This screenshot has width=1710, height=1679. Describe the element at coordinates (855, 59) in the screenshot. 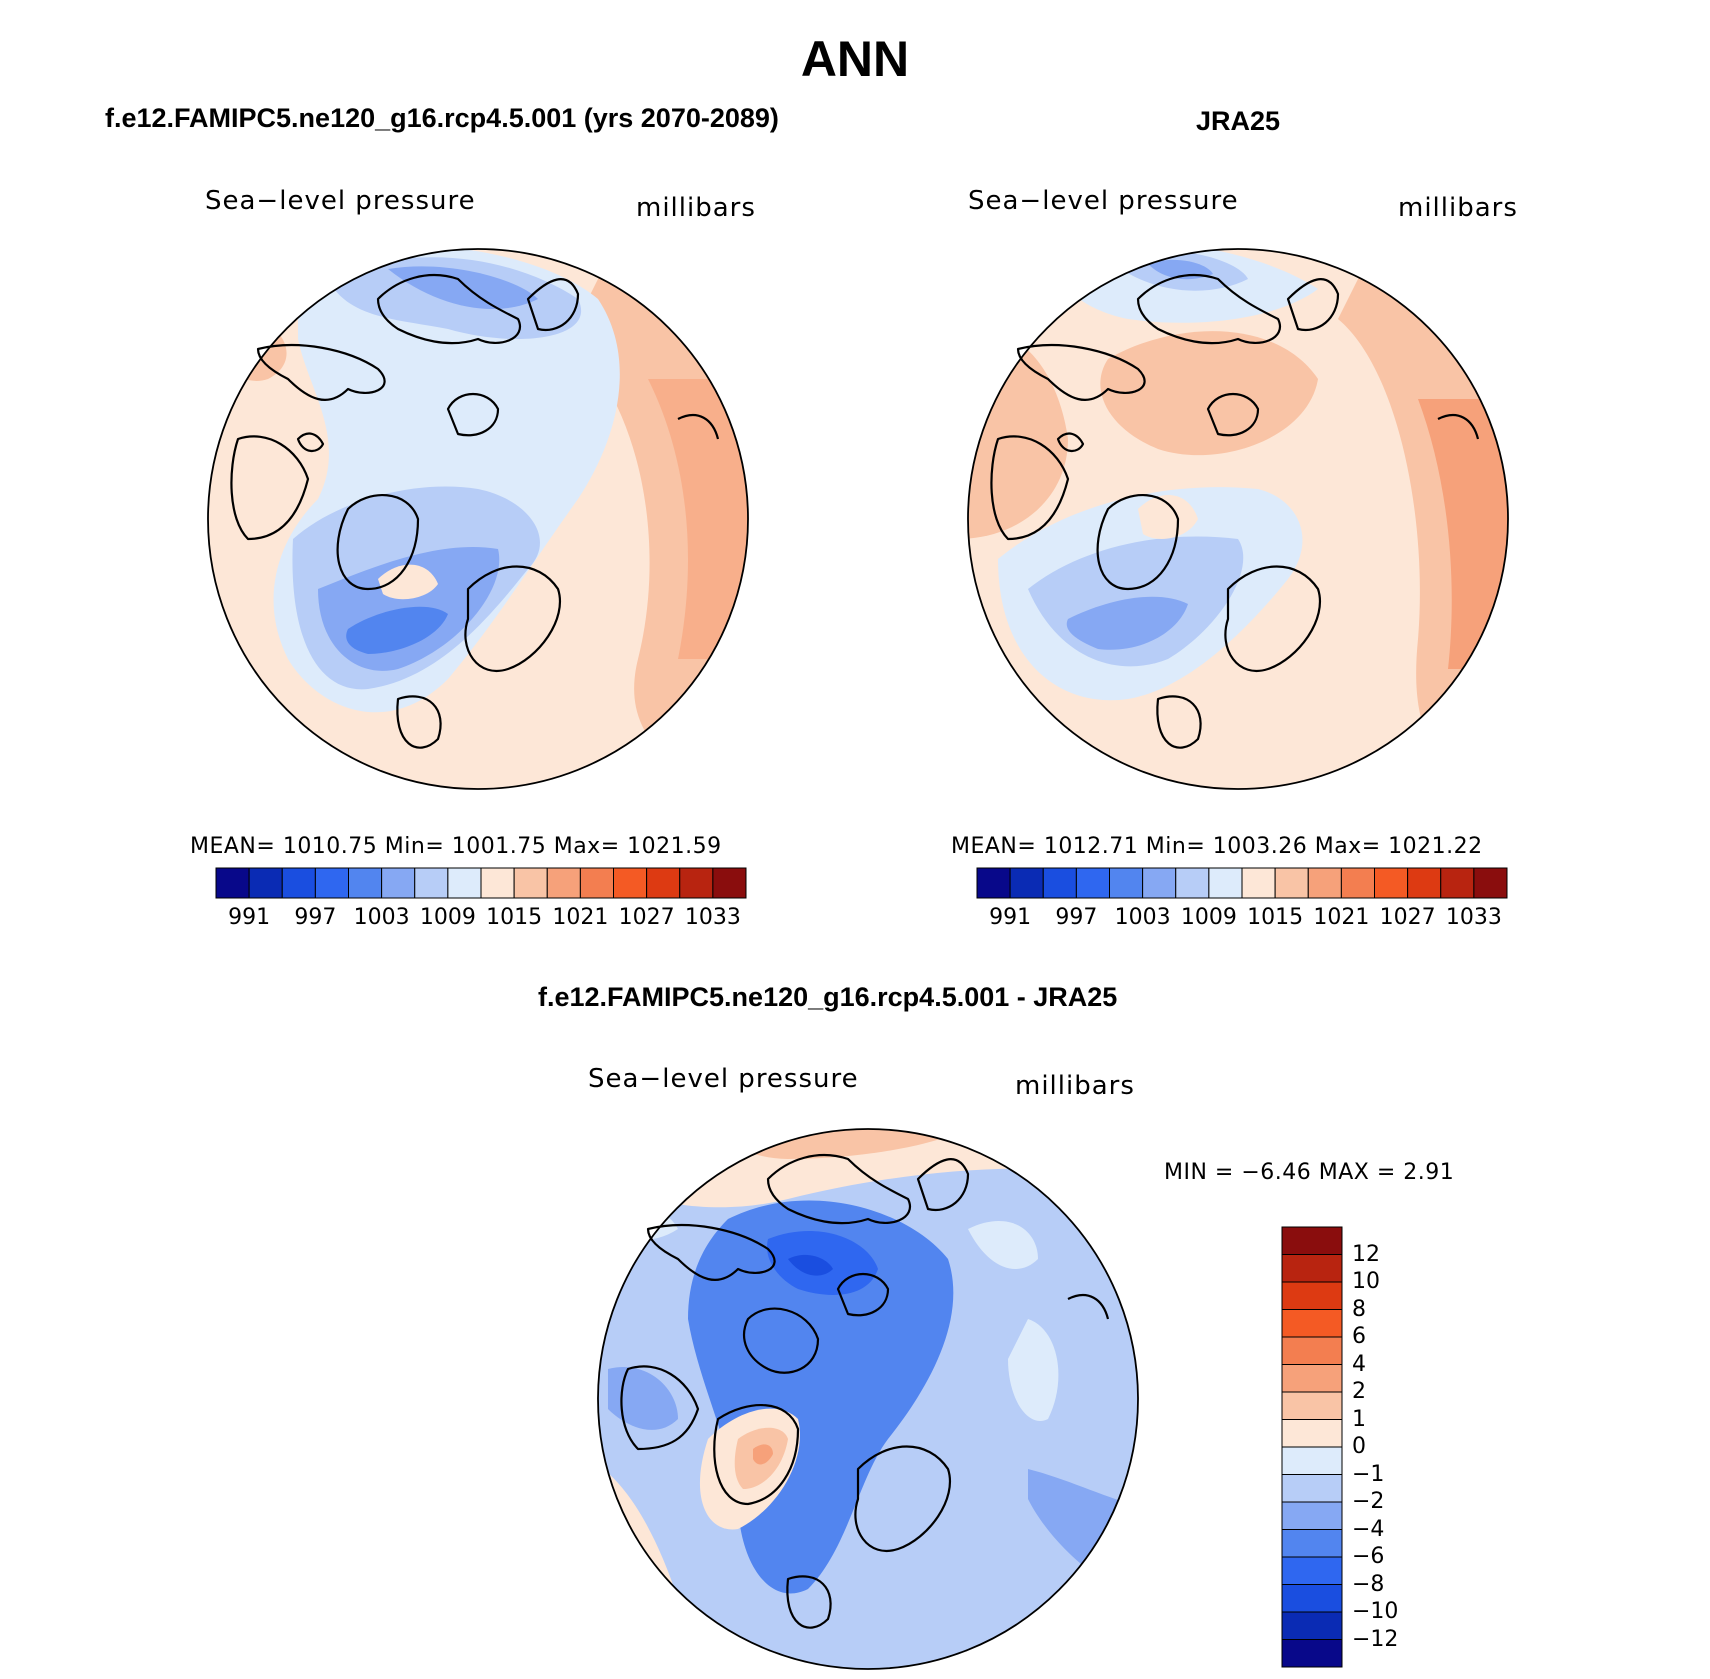

I see `figure-title: ANN` at that location.